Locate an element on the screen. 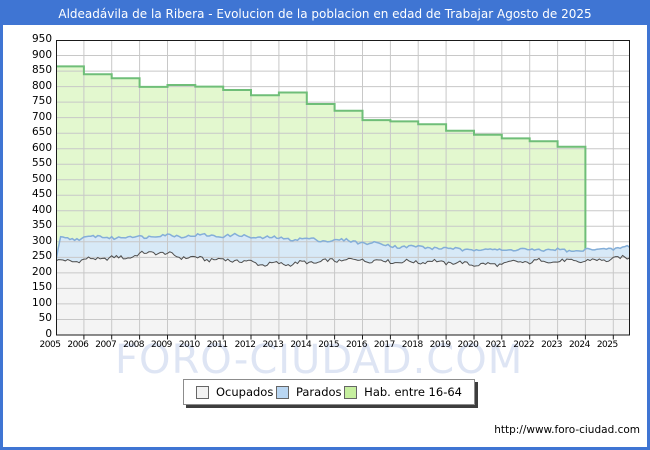 This screenshot has width=650, height=450. x-axis-label: 2018 is located at coordinates (412, 345).